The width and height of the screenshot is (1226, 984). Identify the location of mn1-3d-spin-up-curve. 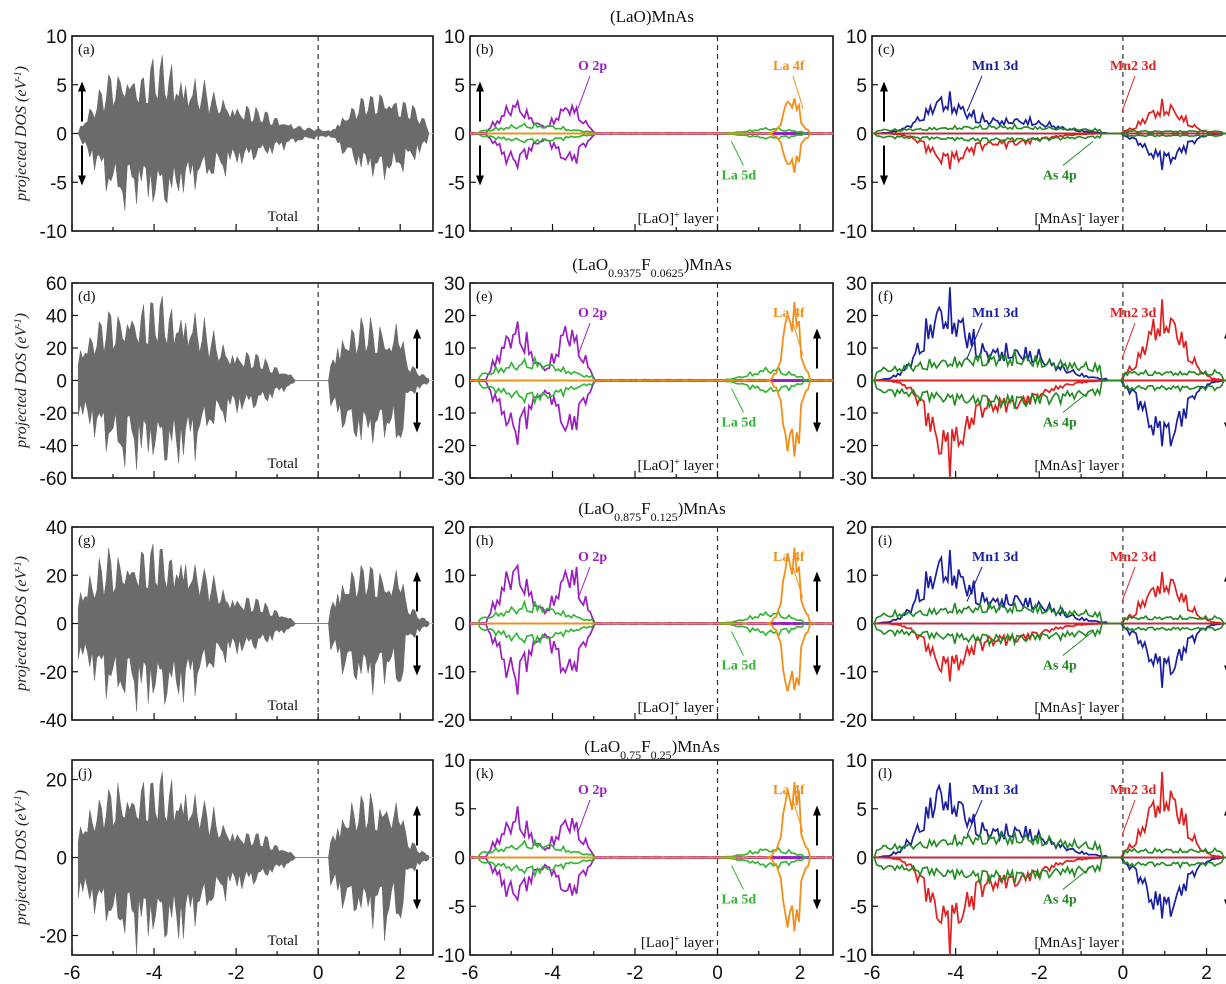
(1049, 820).